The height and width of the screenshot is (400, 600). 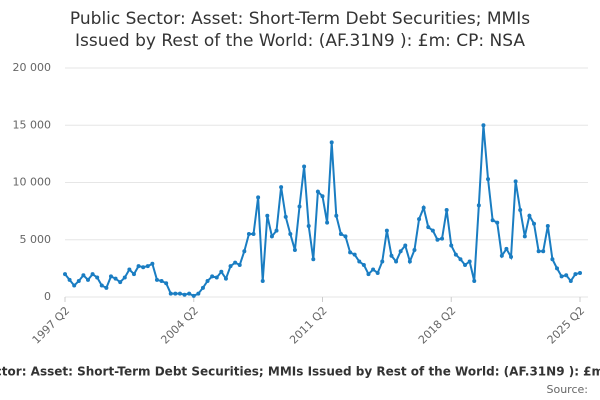 I want to click on y-tick-label: 10 000, so click(x=32, y=182).